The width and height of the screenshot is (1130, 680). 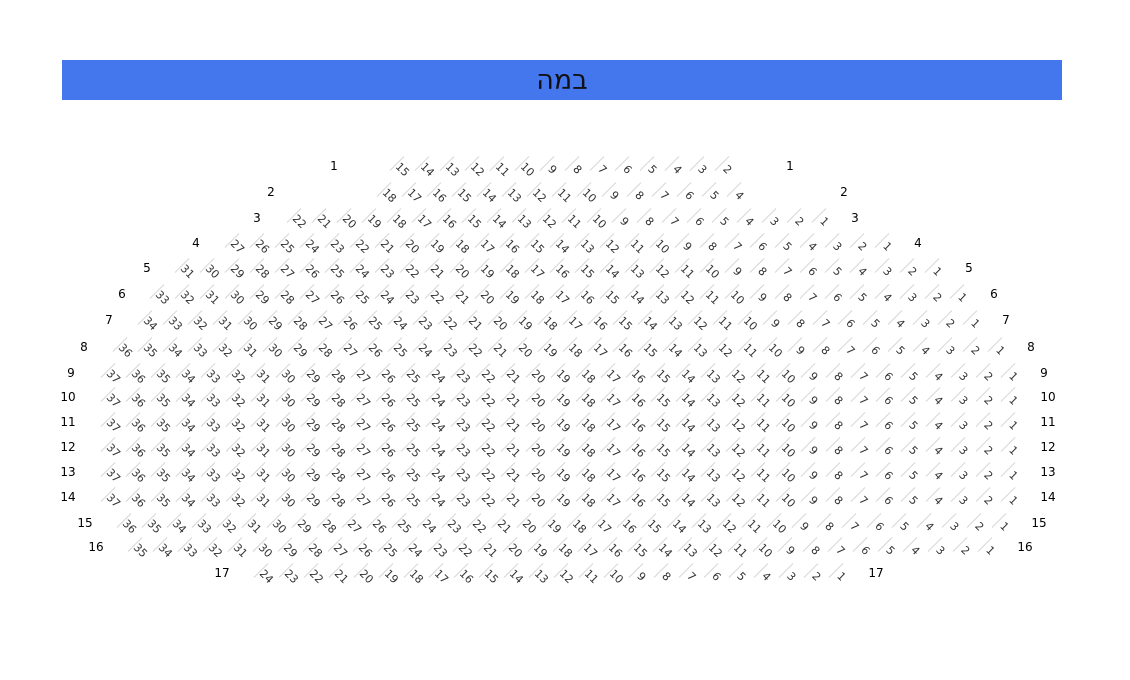 I want to click on row-label-left: 12, so click(x=68, y=447).